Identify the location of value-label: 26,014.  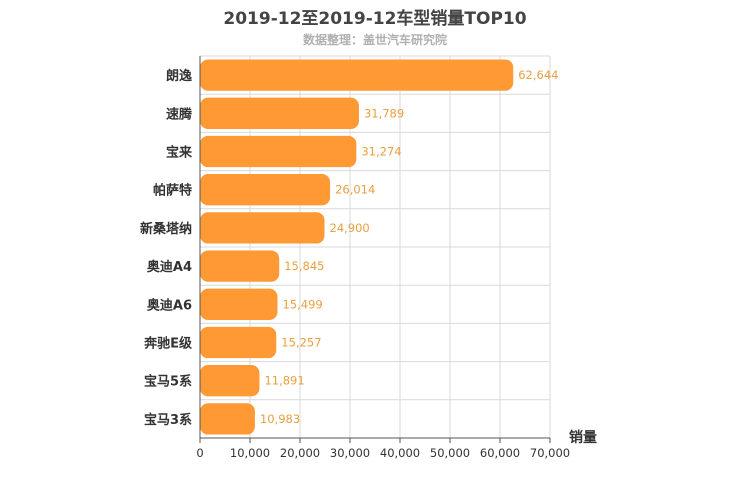
(355, 190).